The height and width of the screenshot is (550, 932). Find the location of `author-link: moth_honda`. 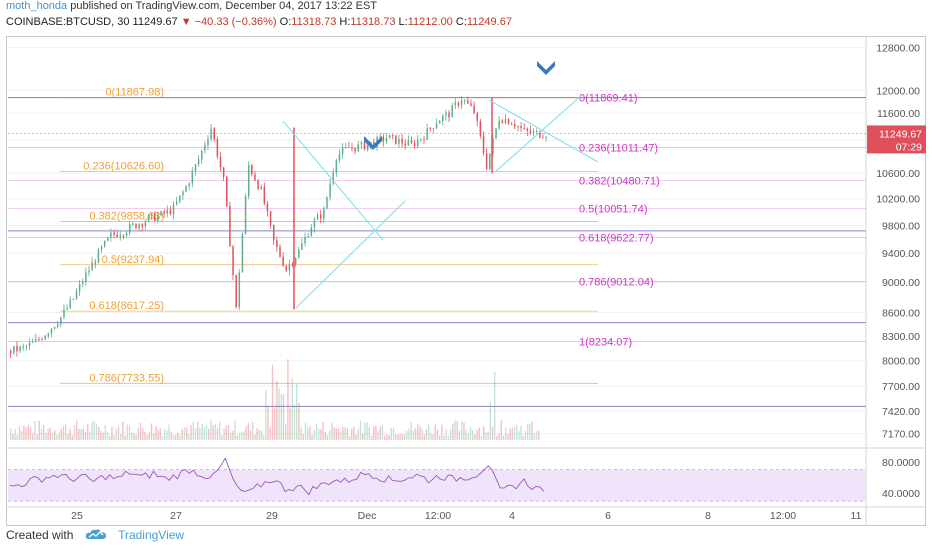

author-link: moth_honda is located at coordinates (37, 6).